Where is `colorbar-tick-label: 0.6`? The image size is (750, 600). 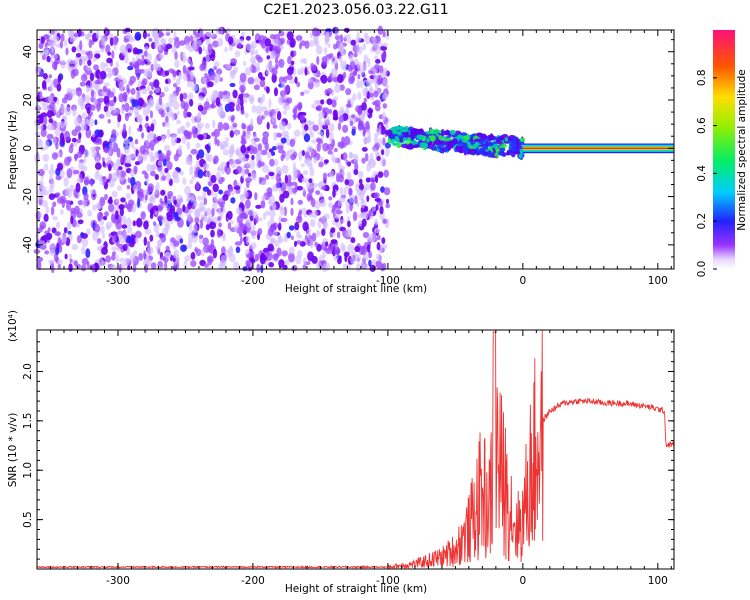
colorbar-tick-label: 0.6 is located at coordinates (702, 125).